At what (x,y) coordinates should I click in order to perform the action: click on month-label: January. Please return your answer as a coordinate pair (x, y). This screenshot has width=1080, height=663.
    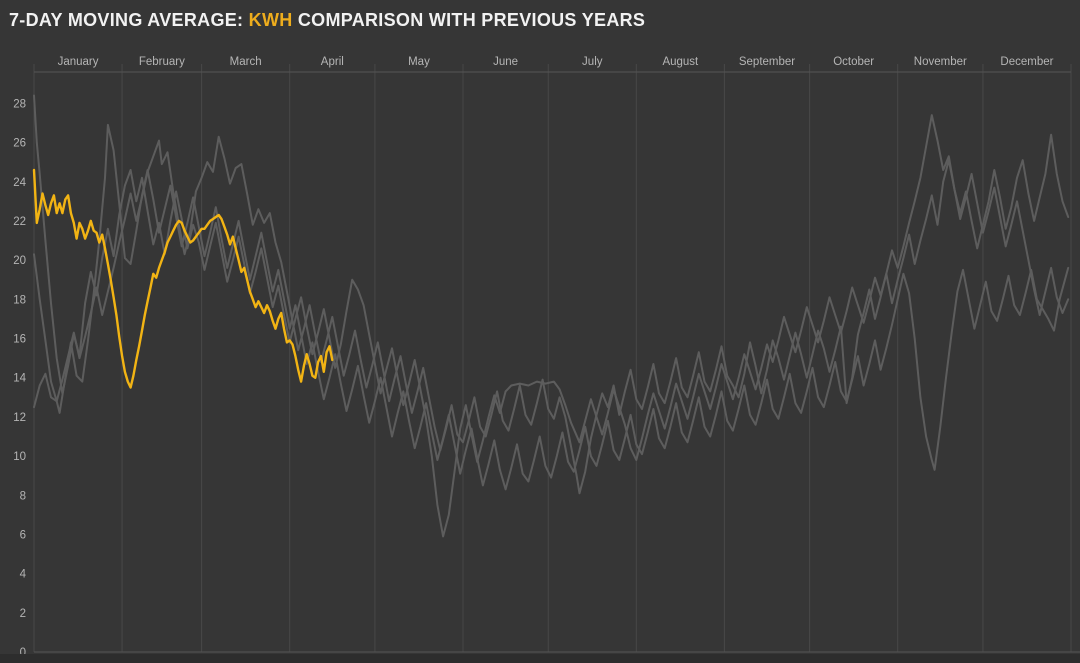
    Looking at the image, I should click on (78, 62).